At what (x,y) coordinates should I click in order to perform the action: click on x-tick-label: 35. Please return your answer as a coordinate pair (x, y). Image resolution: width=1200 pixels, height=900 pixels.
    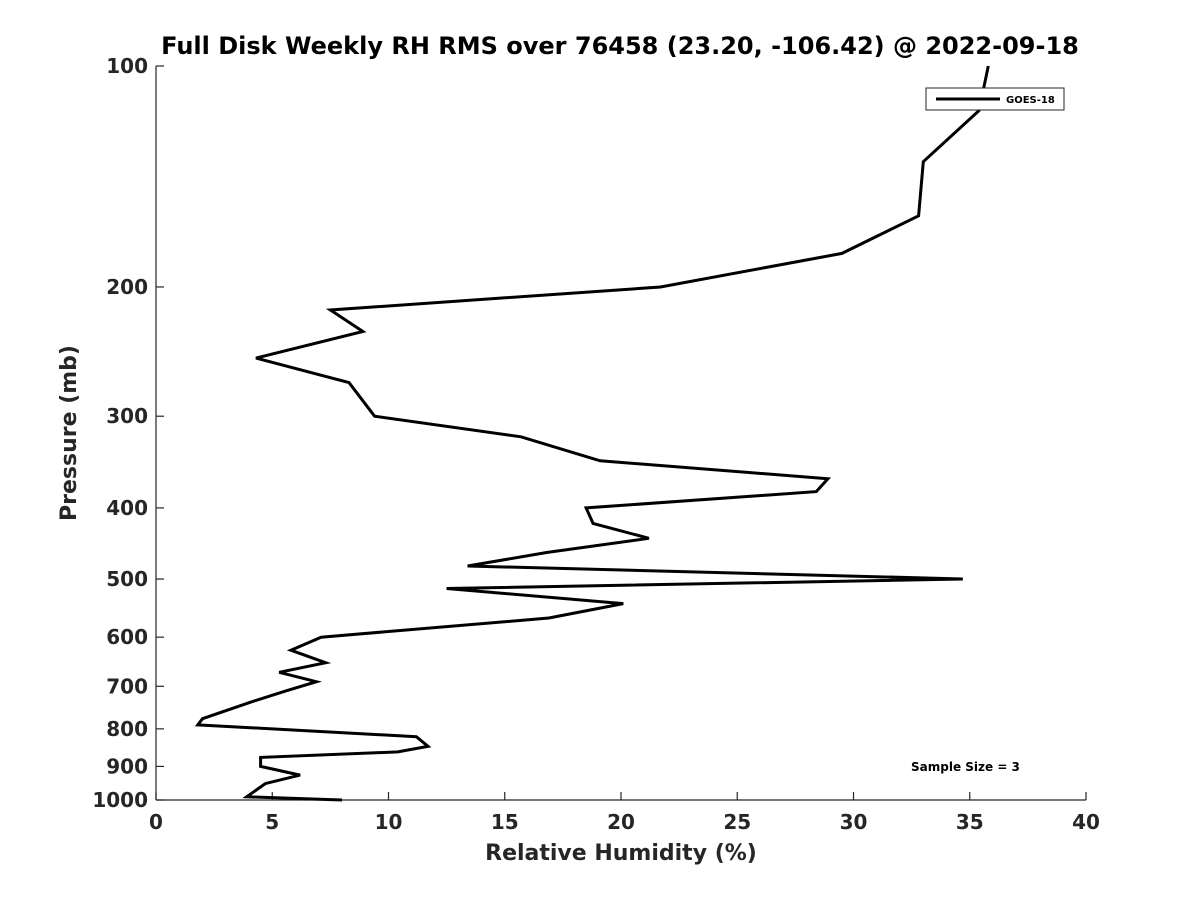
    Looking at the image, I should click on (970, 822).